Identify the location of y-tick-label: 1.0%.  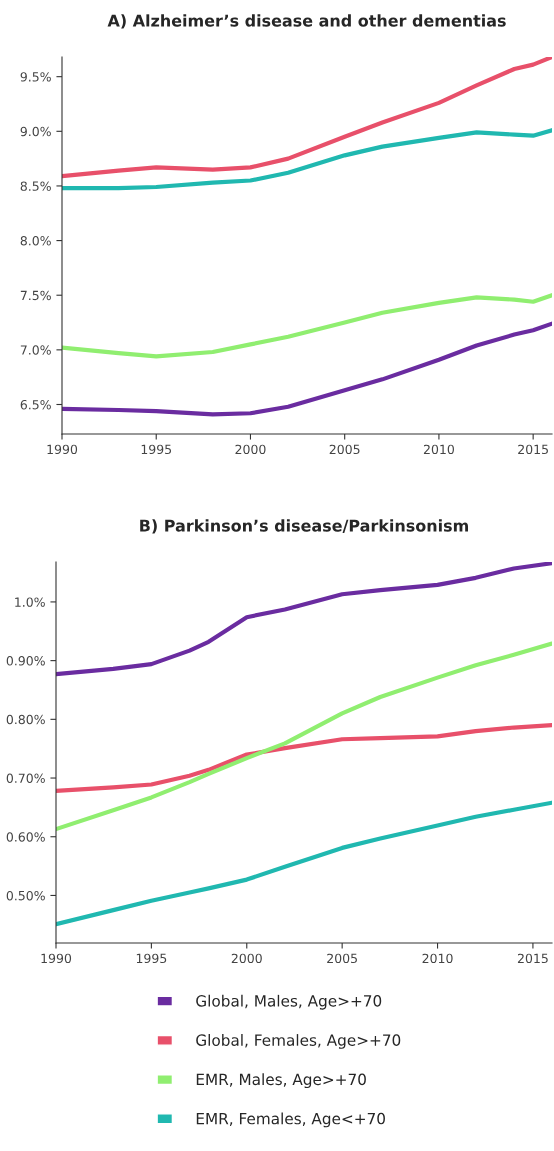
(30, 602).